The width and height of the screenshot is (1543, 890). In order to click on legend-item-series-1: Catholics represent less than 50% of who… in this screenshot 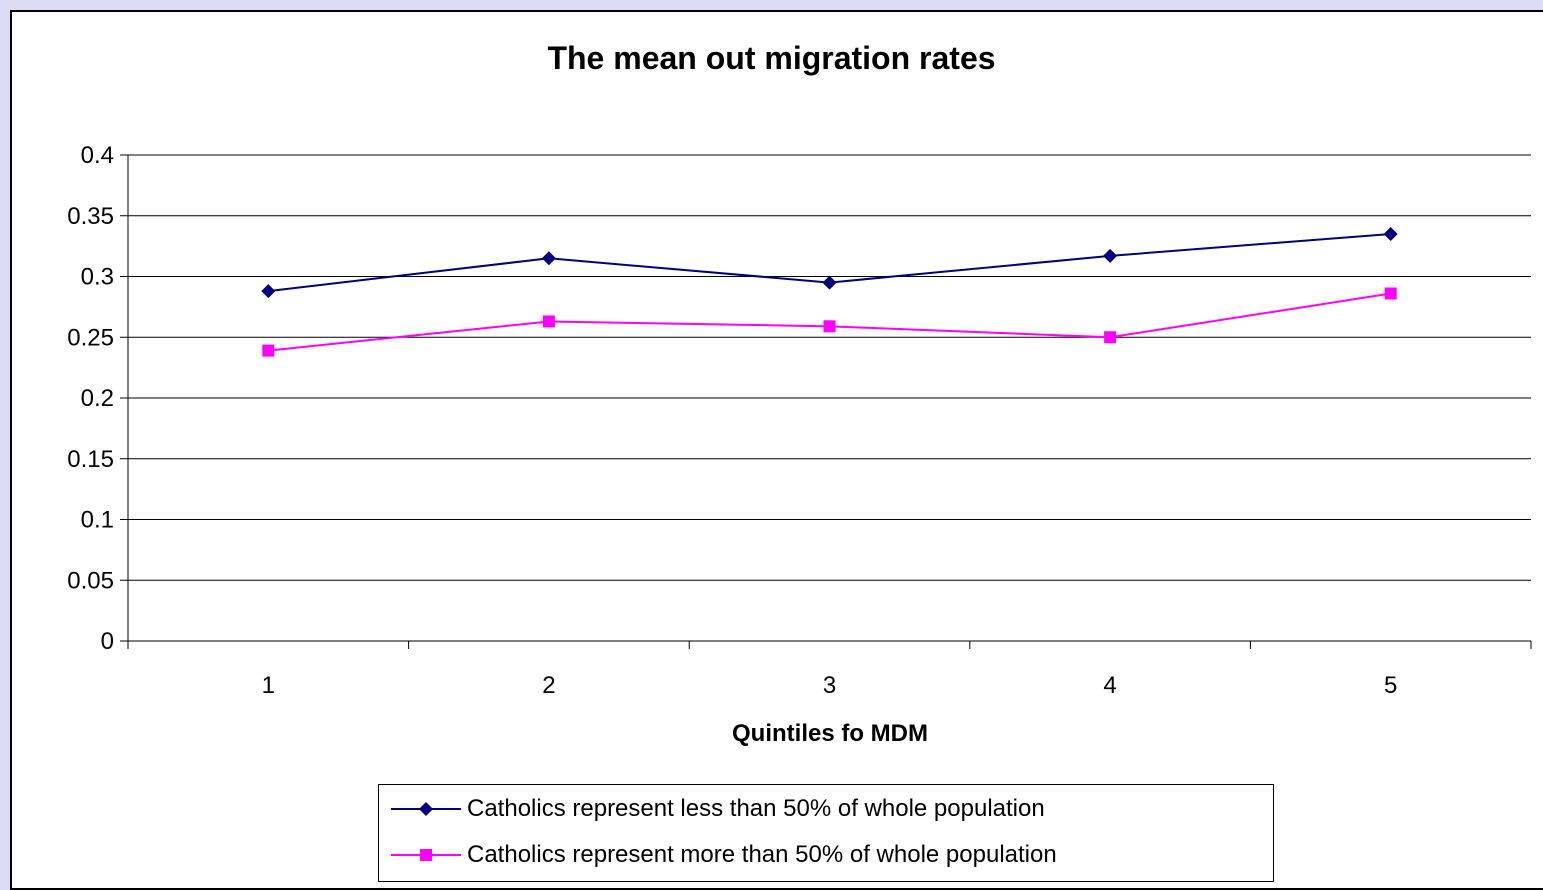, I will do `click(712, 809)`.